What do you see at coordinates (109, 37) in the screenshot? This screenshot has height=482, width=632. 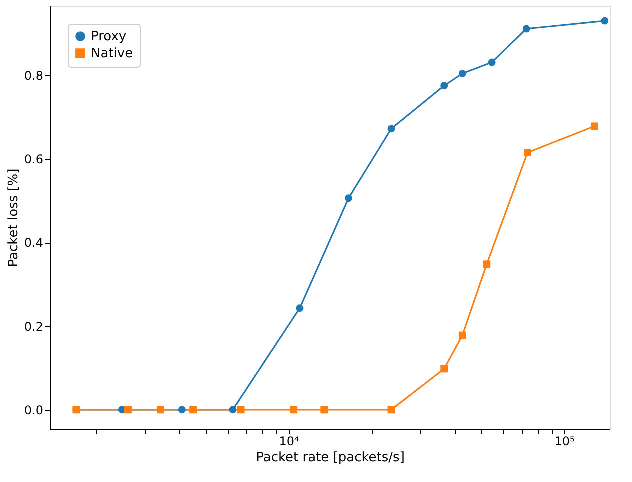 I see `legend-label: Proxy` at bounding box center [109, 37].